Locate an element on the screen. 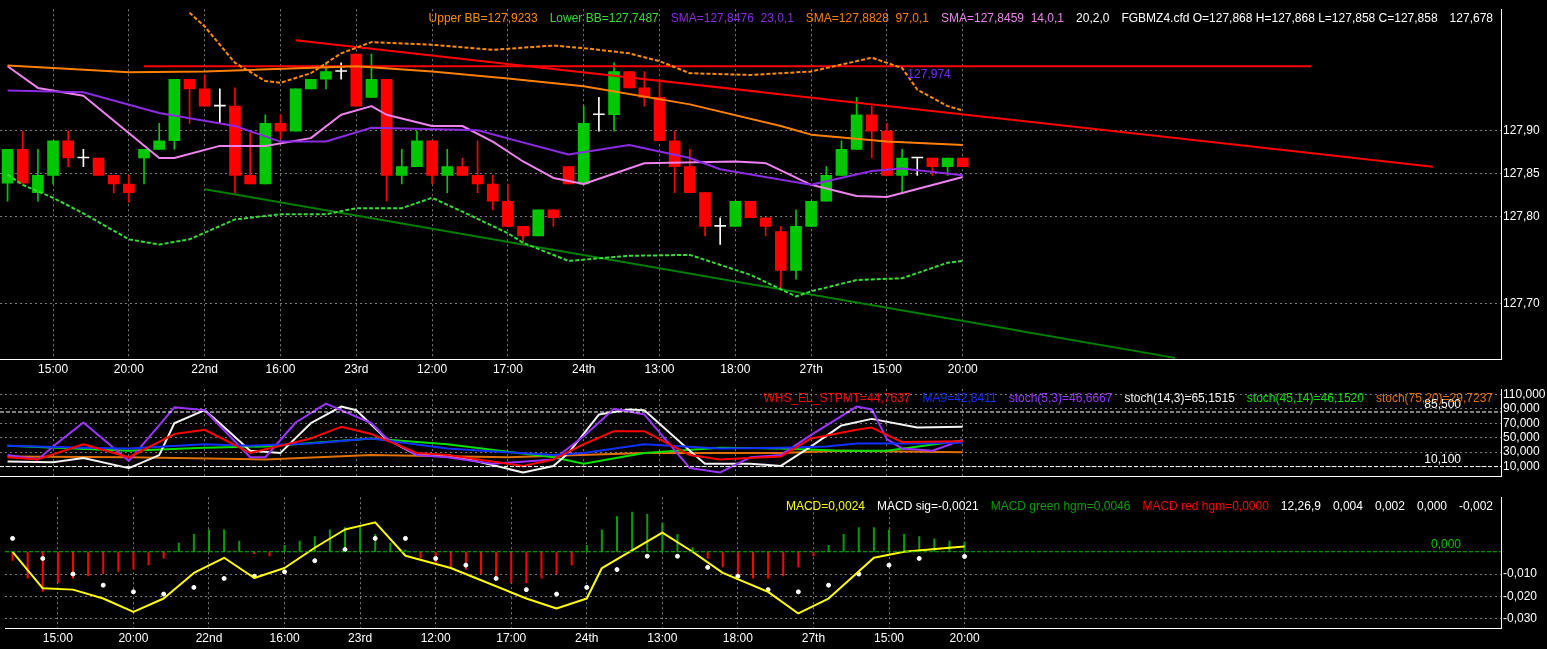 Image resolution: width=1547 pixels, height=649 pixels. annotation: 0,004 is located at coordinates (1348, 505).